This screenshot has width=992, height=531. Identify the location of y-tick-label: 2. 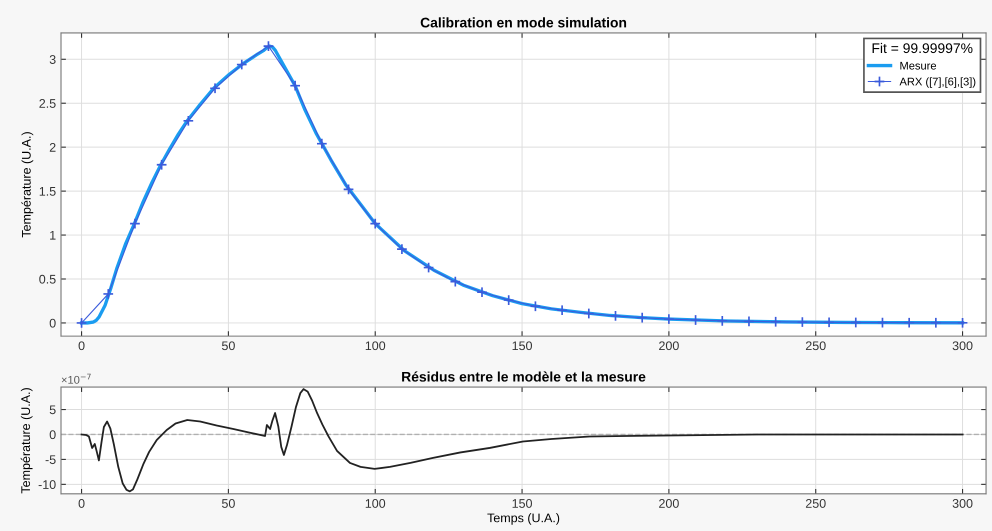
(53, 147).